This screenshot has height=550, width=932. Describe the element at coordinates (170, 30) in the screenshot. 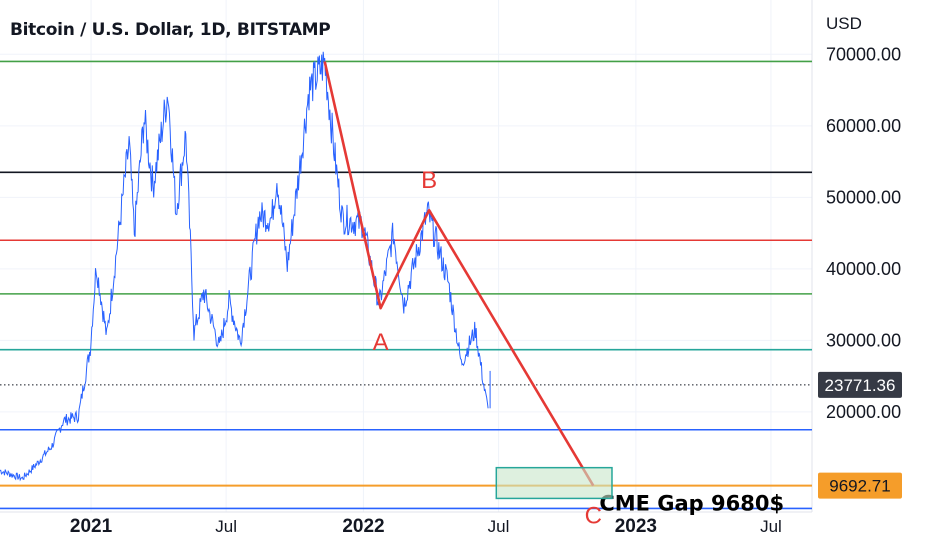

I see `chart-title: Bitcoin / U.S. Dollar, 1D, BITSTAMP` at that location.